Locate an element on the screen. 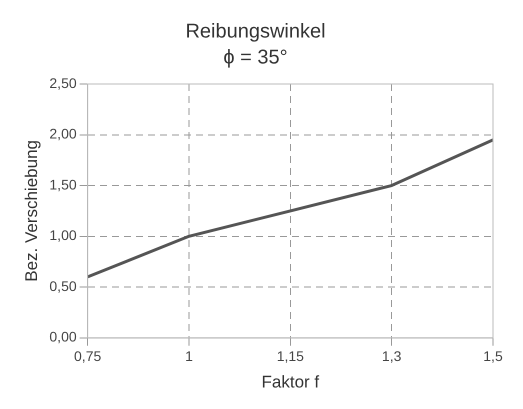 Image resolution: width=523 pixels, height=409 pixels. y-tick-label: 0,50 is located at coordinates (63, 286).